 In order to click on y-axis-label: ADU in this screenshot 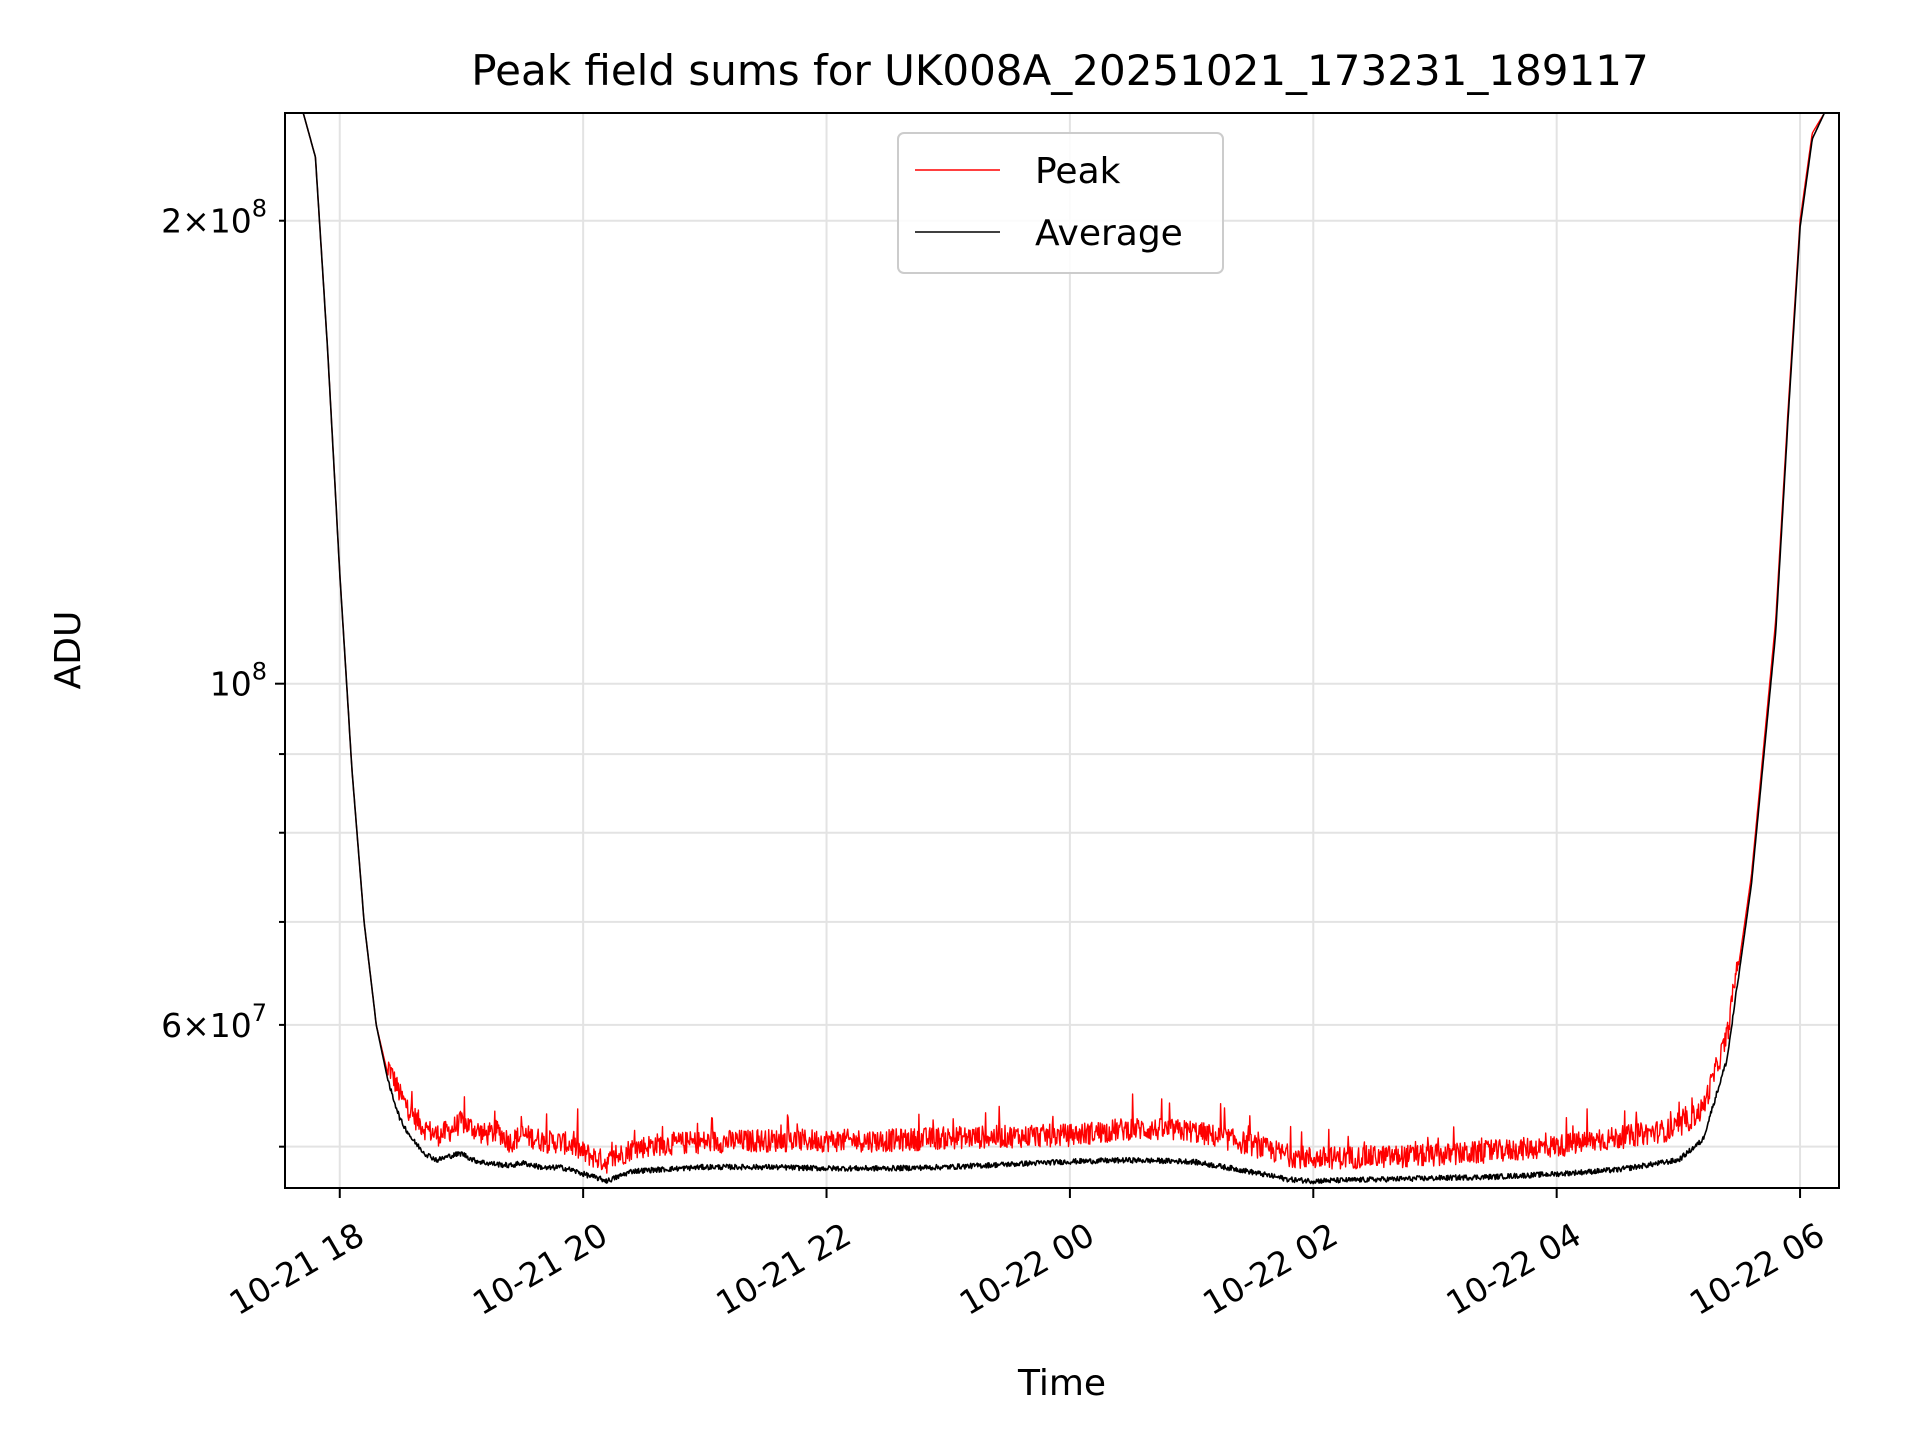, I will do `click(68, 650)`.